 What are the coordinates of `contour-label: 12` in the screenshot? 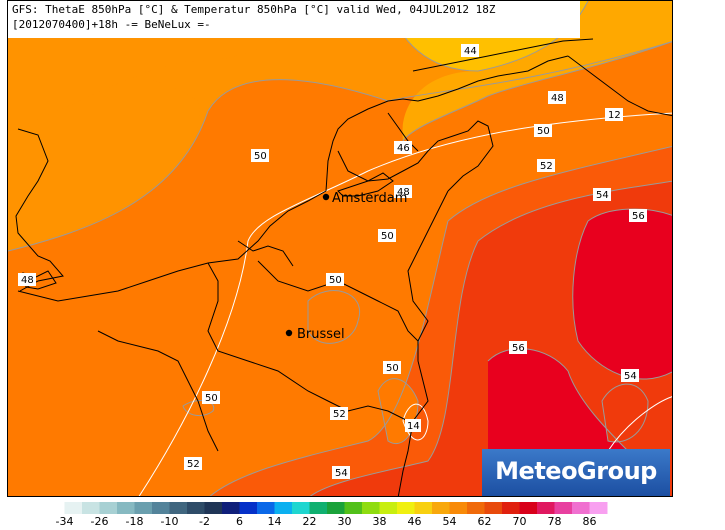 It's located at (614, 115).